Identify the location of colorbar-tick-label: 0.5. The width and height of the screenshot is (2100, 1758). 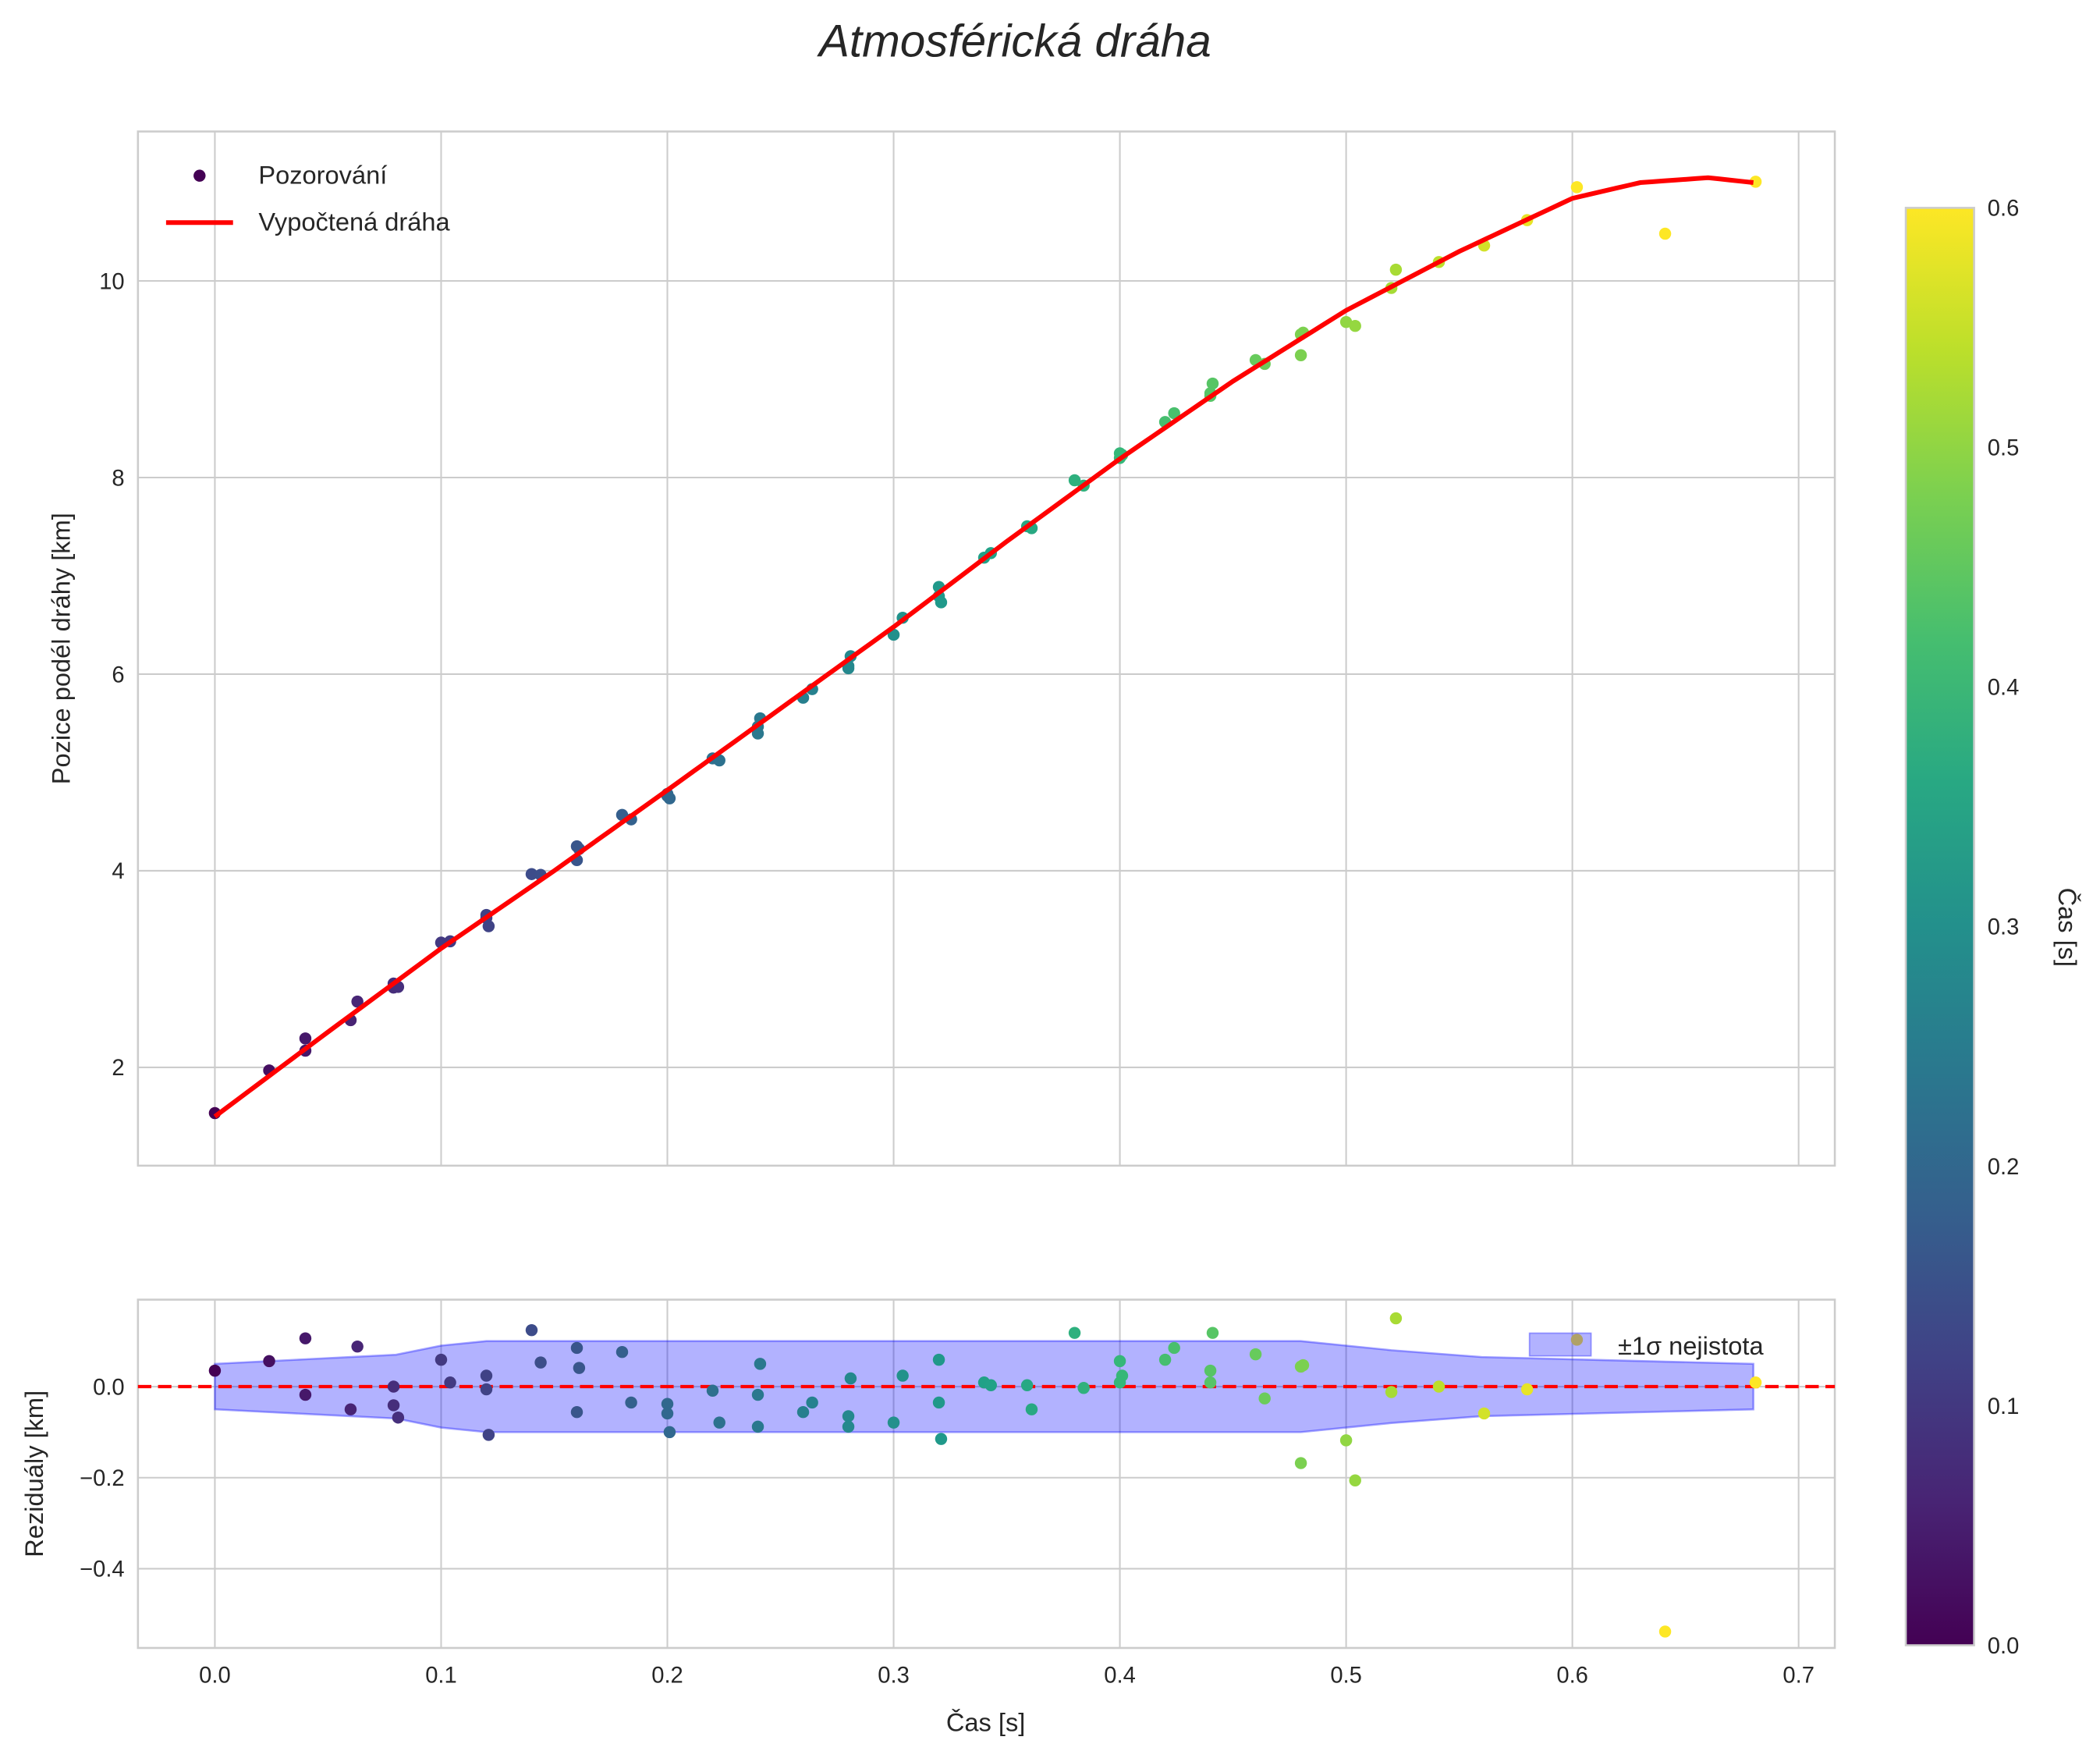
(2004, 449).